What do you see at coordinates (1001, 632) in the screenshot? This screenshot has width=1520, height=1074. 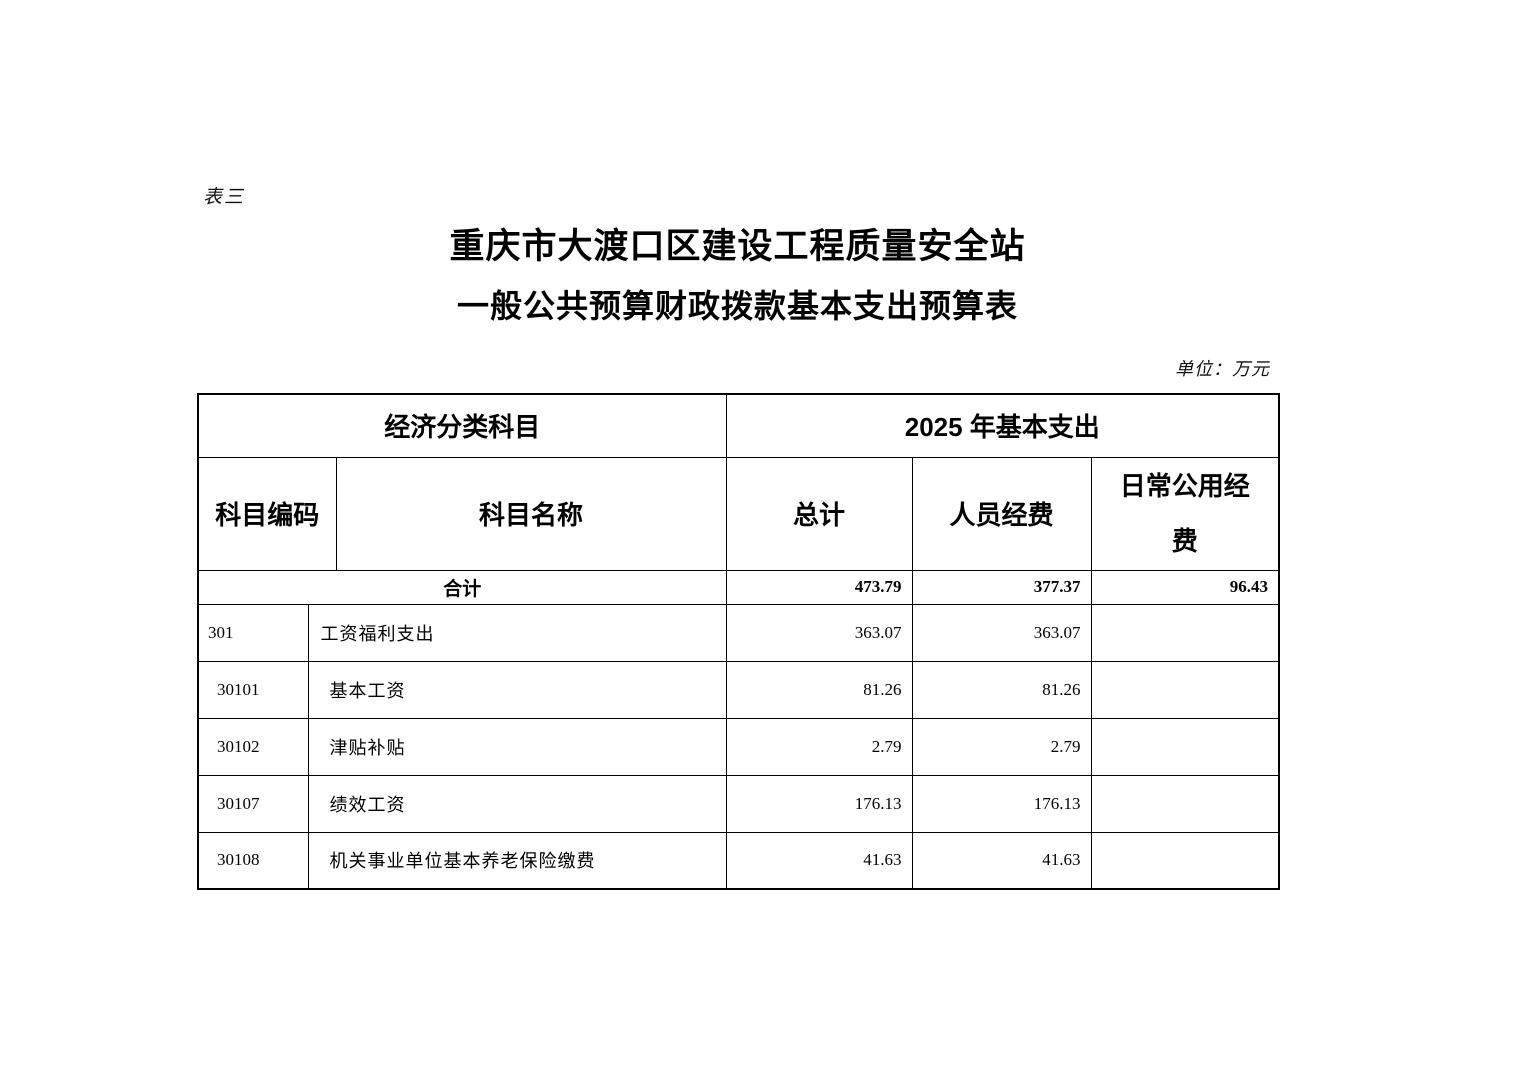 I see `cell-personnel-funds: 363.07` at bounding box center [1001, 632].